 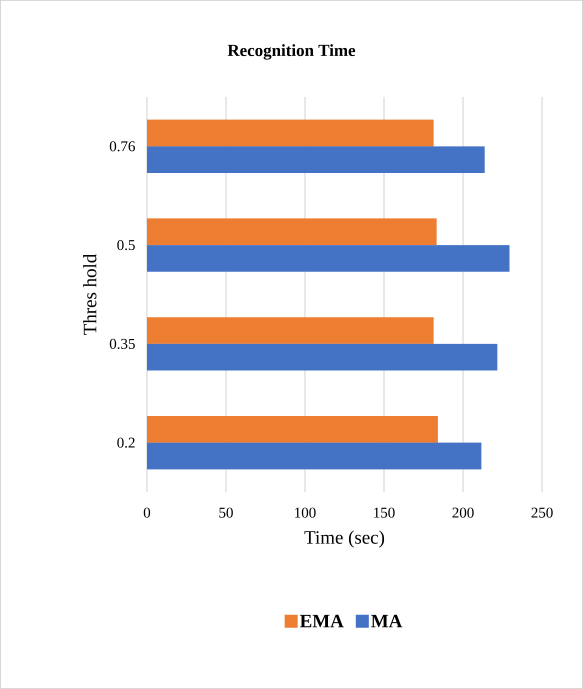 I want to click on x-axis-title: Time (sec), so click(x=344, y=539).